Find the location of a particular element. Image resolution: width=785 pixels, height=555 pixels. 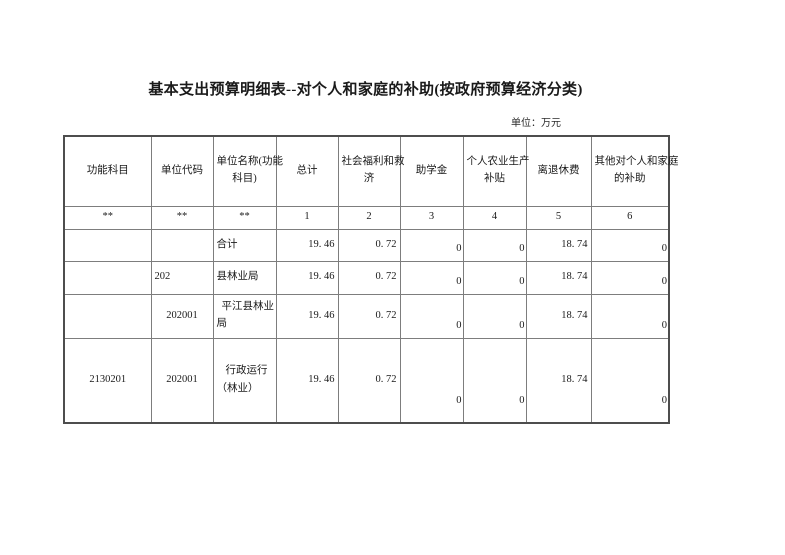

cell-unit-name: 合计 is located at coordinates (244, 245).